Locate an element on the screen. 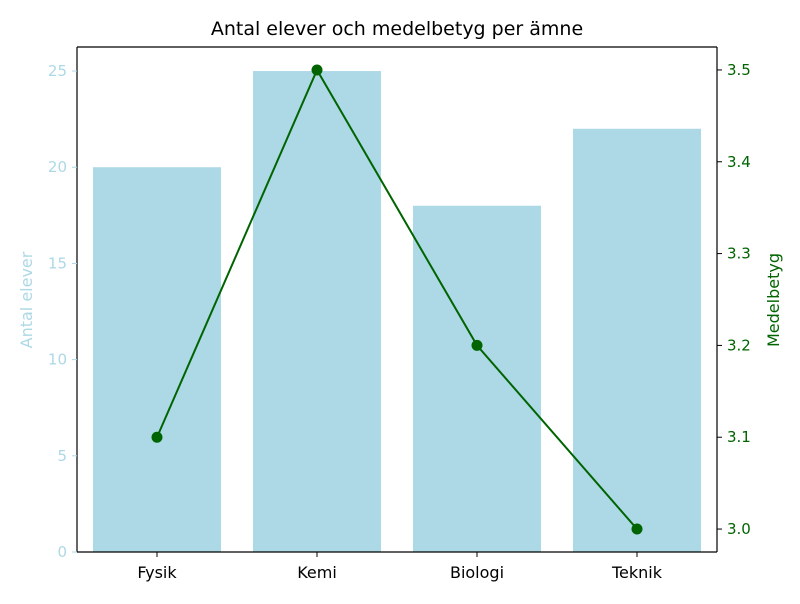 The height and width of the screenshot is (604, 800). y-axis-left-label: Antal elever is located at coordinates (26, 299).